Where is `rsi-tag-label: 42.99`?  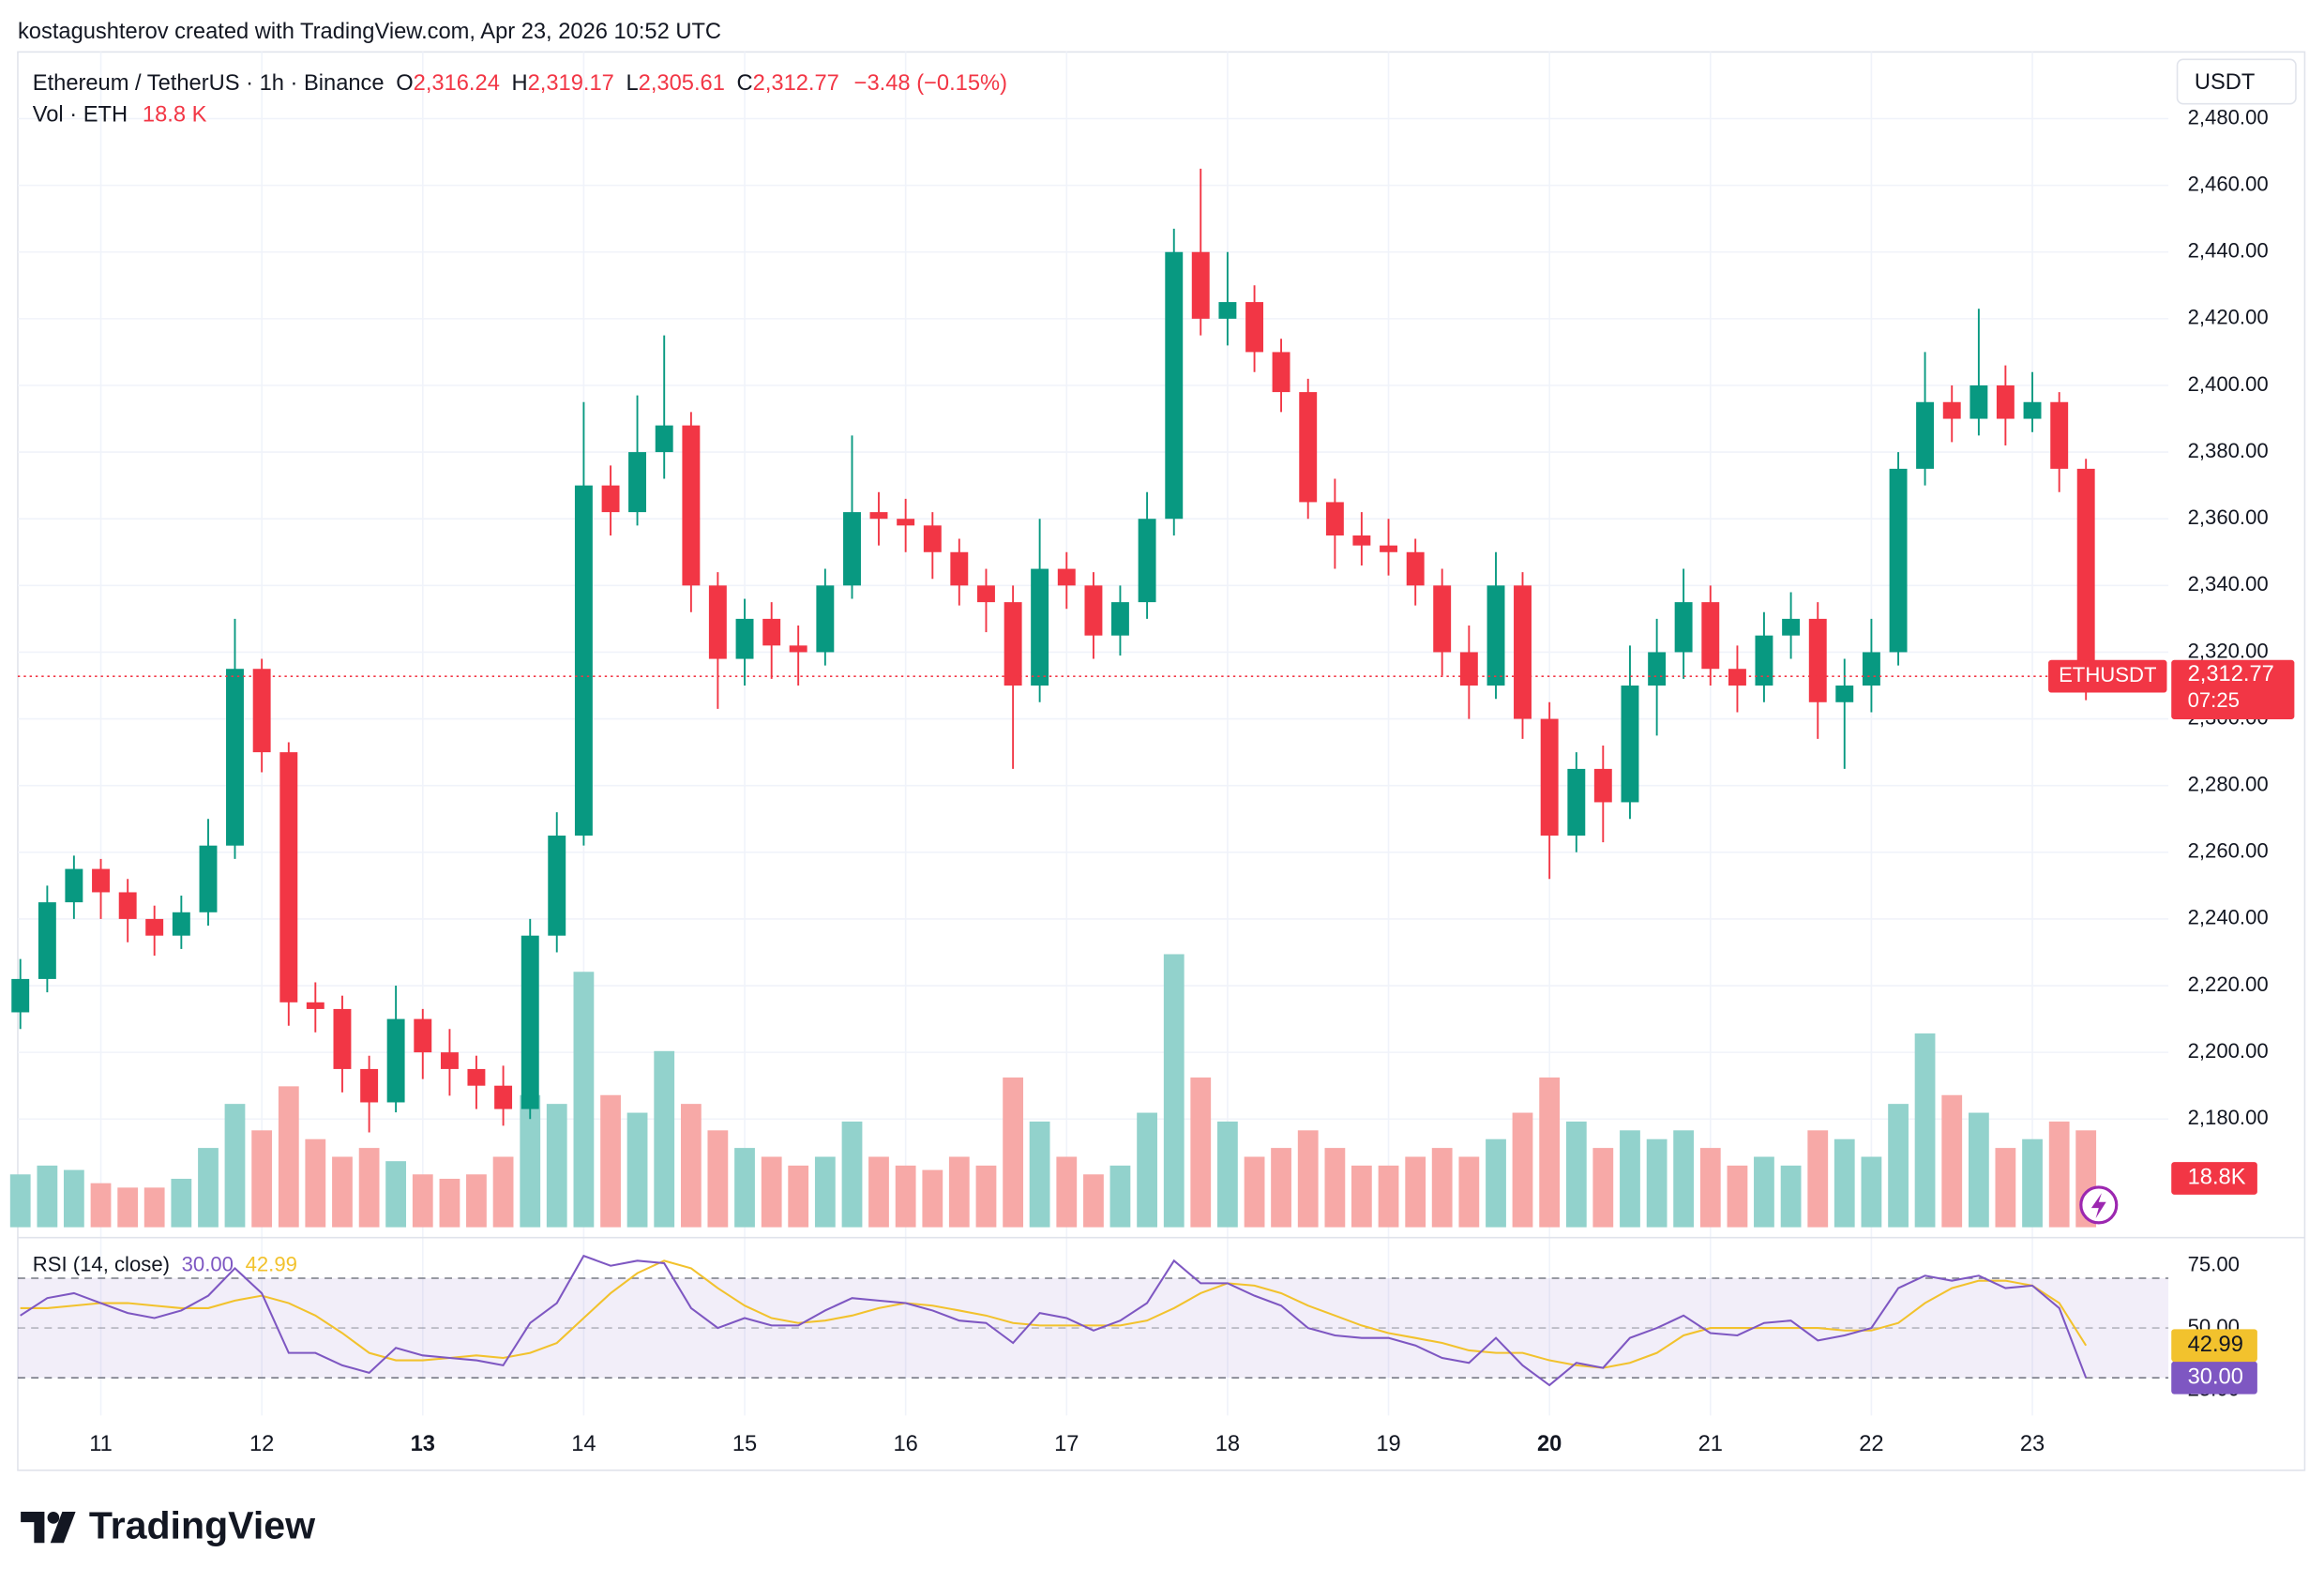 rsi-tag-label: 42.99 is located at coordinates (2215, 1345).